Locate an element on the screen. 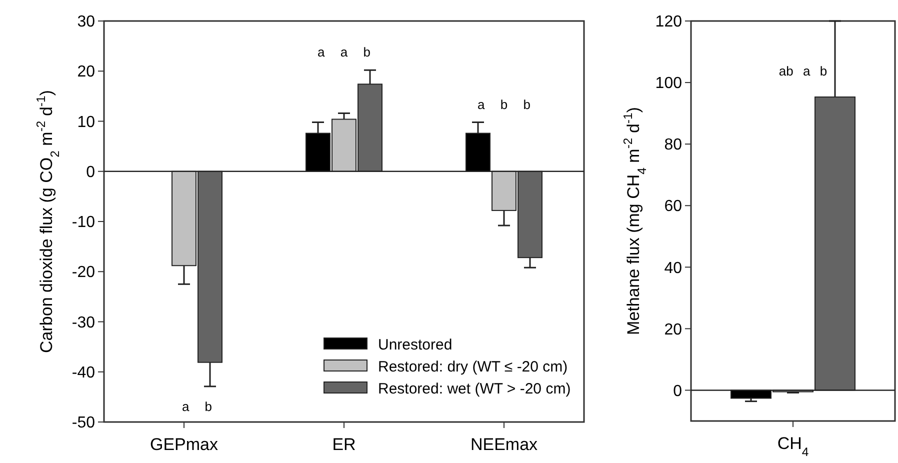 This screenshot has height=463, width=898. y-tick-label: 80 is located at coordinates (673, 145).